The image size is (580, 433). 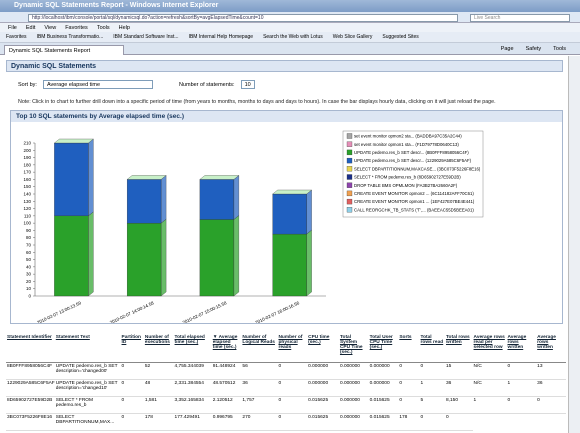 I want to click on y-tick-label: 150, so click(x=27, y=186).